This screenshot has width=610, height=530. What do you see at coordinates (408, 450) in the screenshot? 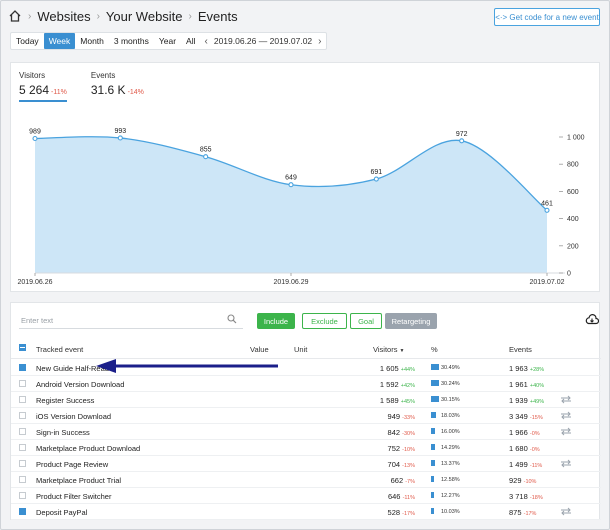
I see `visitors-delta: -10%` at bounding box center [408, 450].